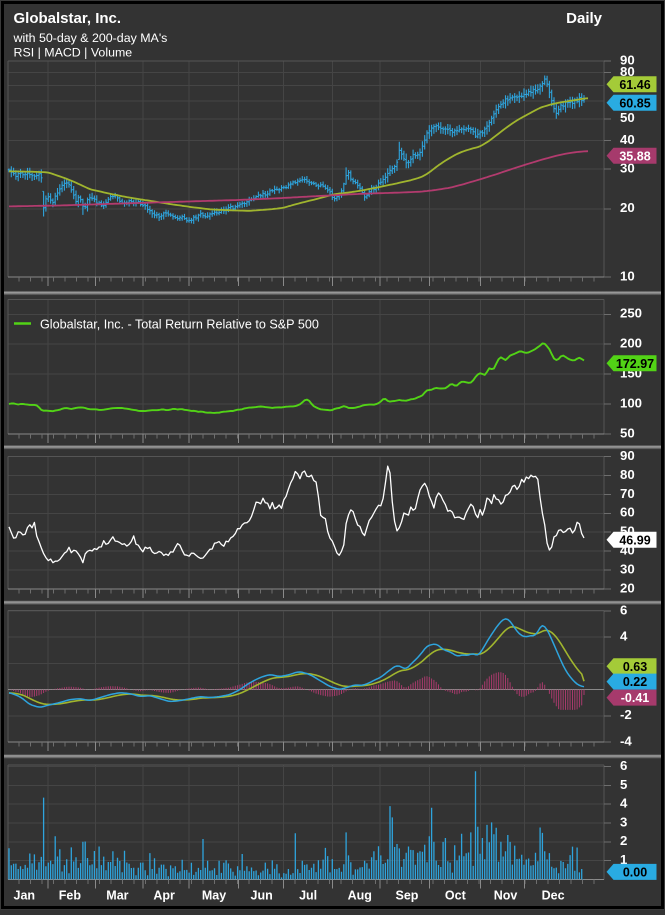  Describe the element at coordinates (635, 682) in the screenshot. I see `svg-text: 0.22` at that location.